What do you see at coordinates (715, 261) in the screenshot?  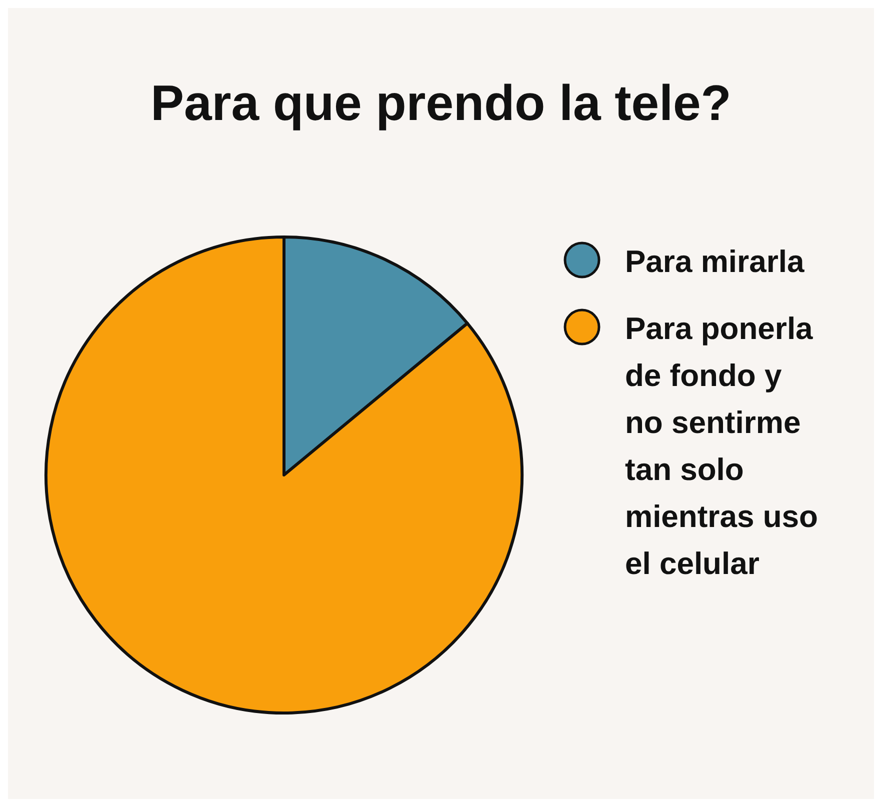 I see `legend-label: Para mirarla` at bounding box center [715, 261].